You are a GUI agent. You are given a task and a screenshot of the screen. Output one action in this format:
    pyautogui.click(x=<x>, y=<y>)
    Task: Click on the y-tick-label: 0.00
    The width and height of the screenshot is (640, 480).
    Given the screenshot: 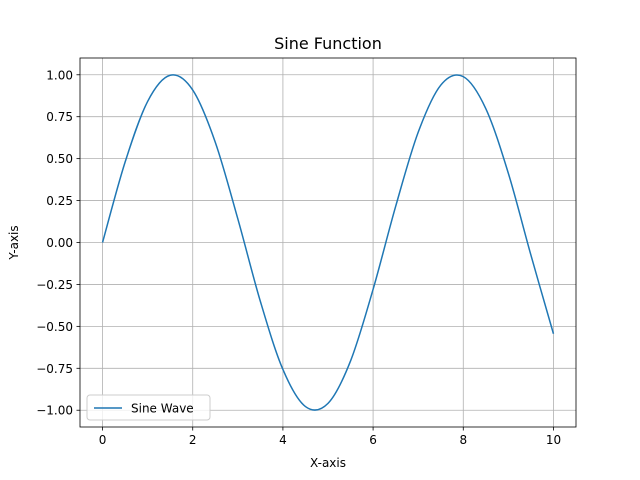 What is the action you would take?
    pyautogui.click(x=59, y=243)
    